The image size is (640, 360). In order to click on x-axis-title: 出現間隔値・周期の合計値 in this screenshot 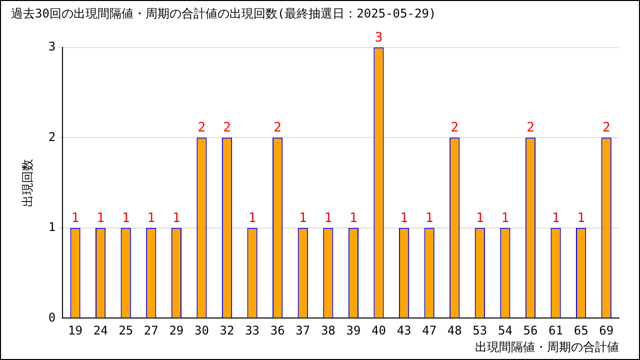, I will do `click(547, 347)`.